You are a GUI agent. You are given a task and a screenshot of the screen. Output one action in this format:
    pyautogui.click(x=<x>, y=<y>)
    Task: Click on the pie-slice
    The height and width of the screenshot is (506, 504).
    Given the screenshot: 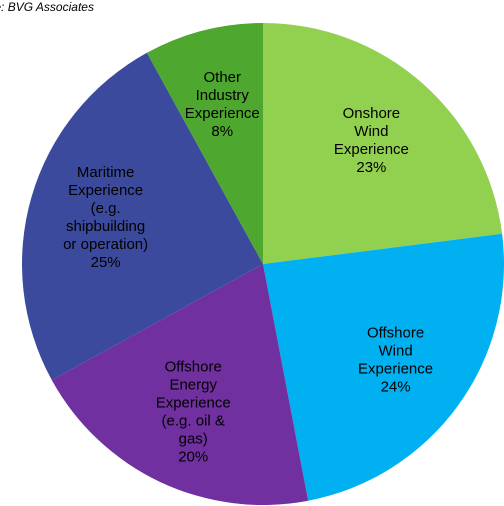 What is the action you would take?
    pyautogui.click(x=204, y=143)
    